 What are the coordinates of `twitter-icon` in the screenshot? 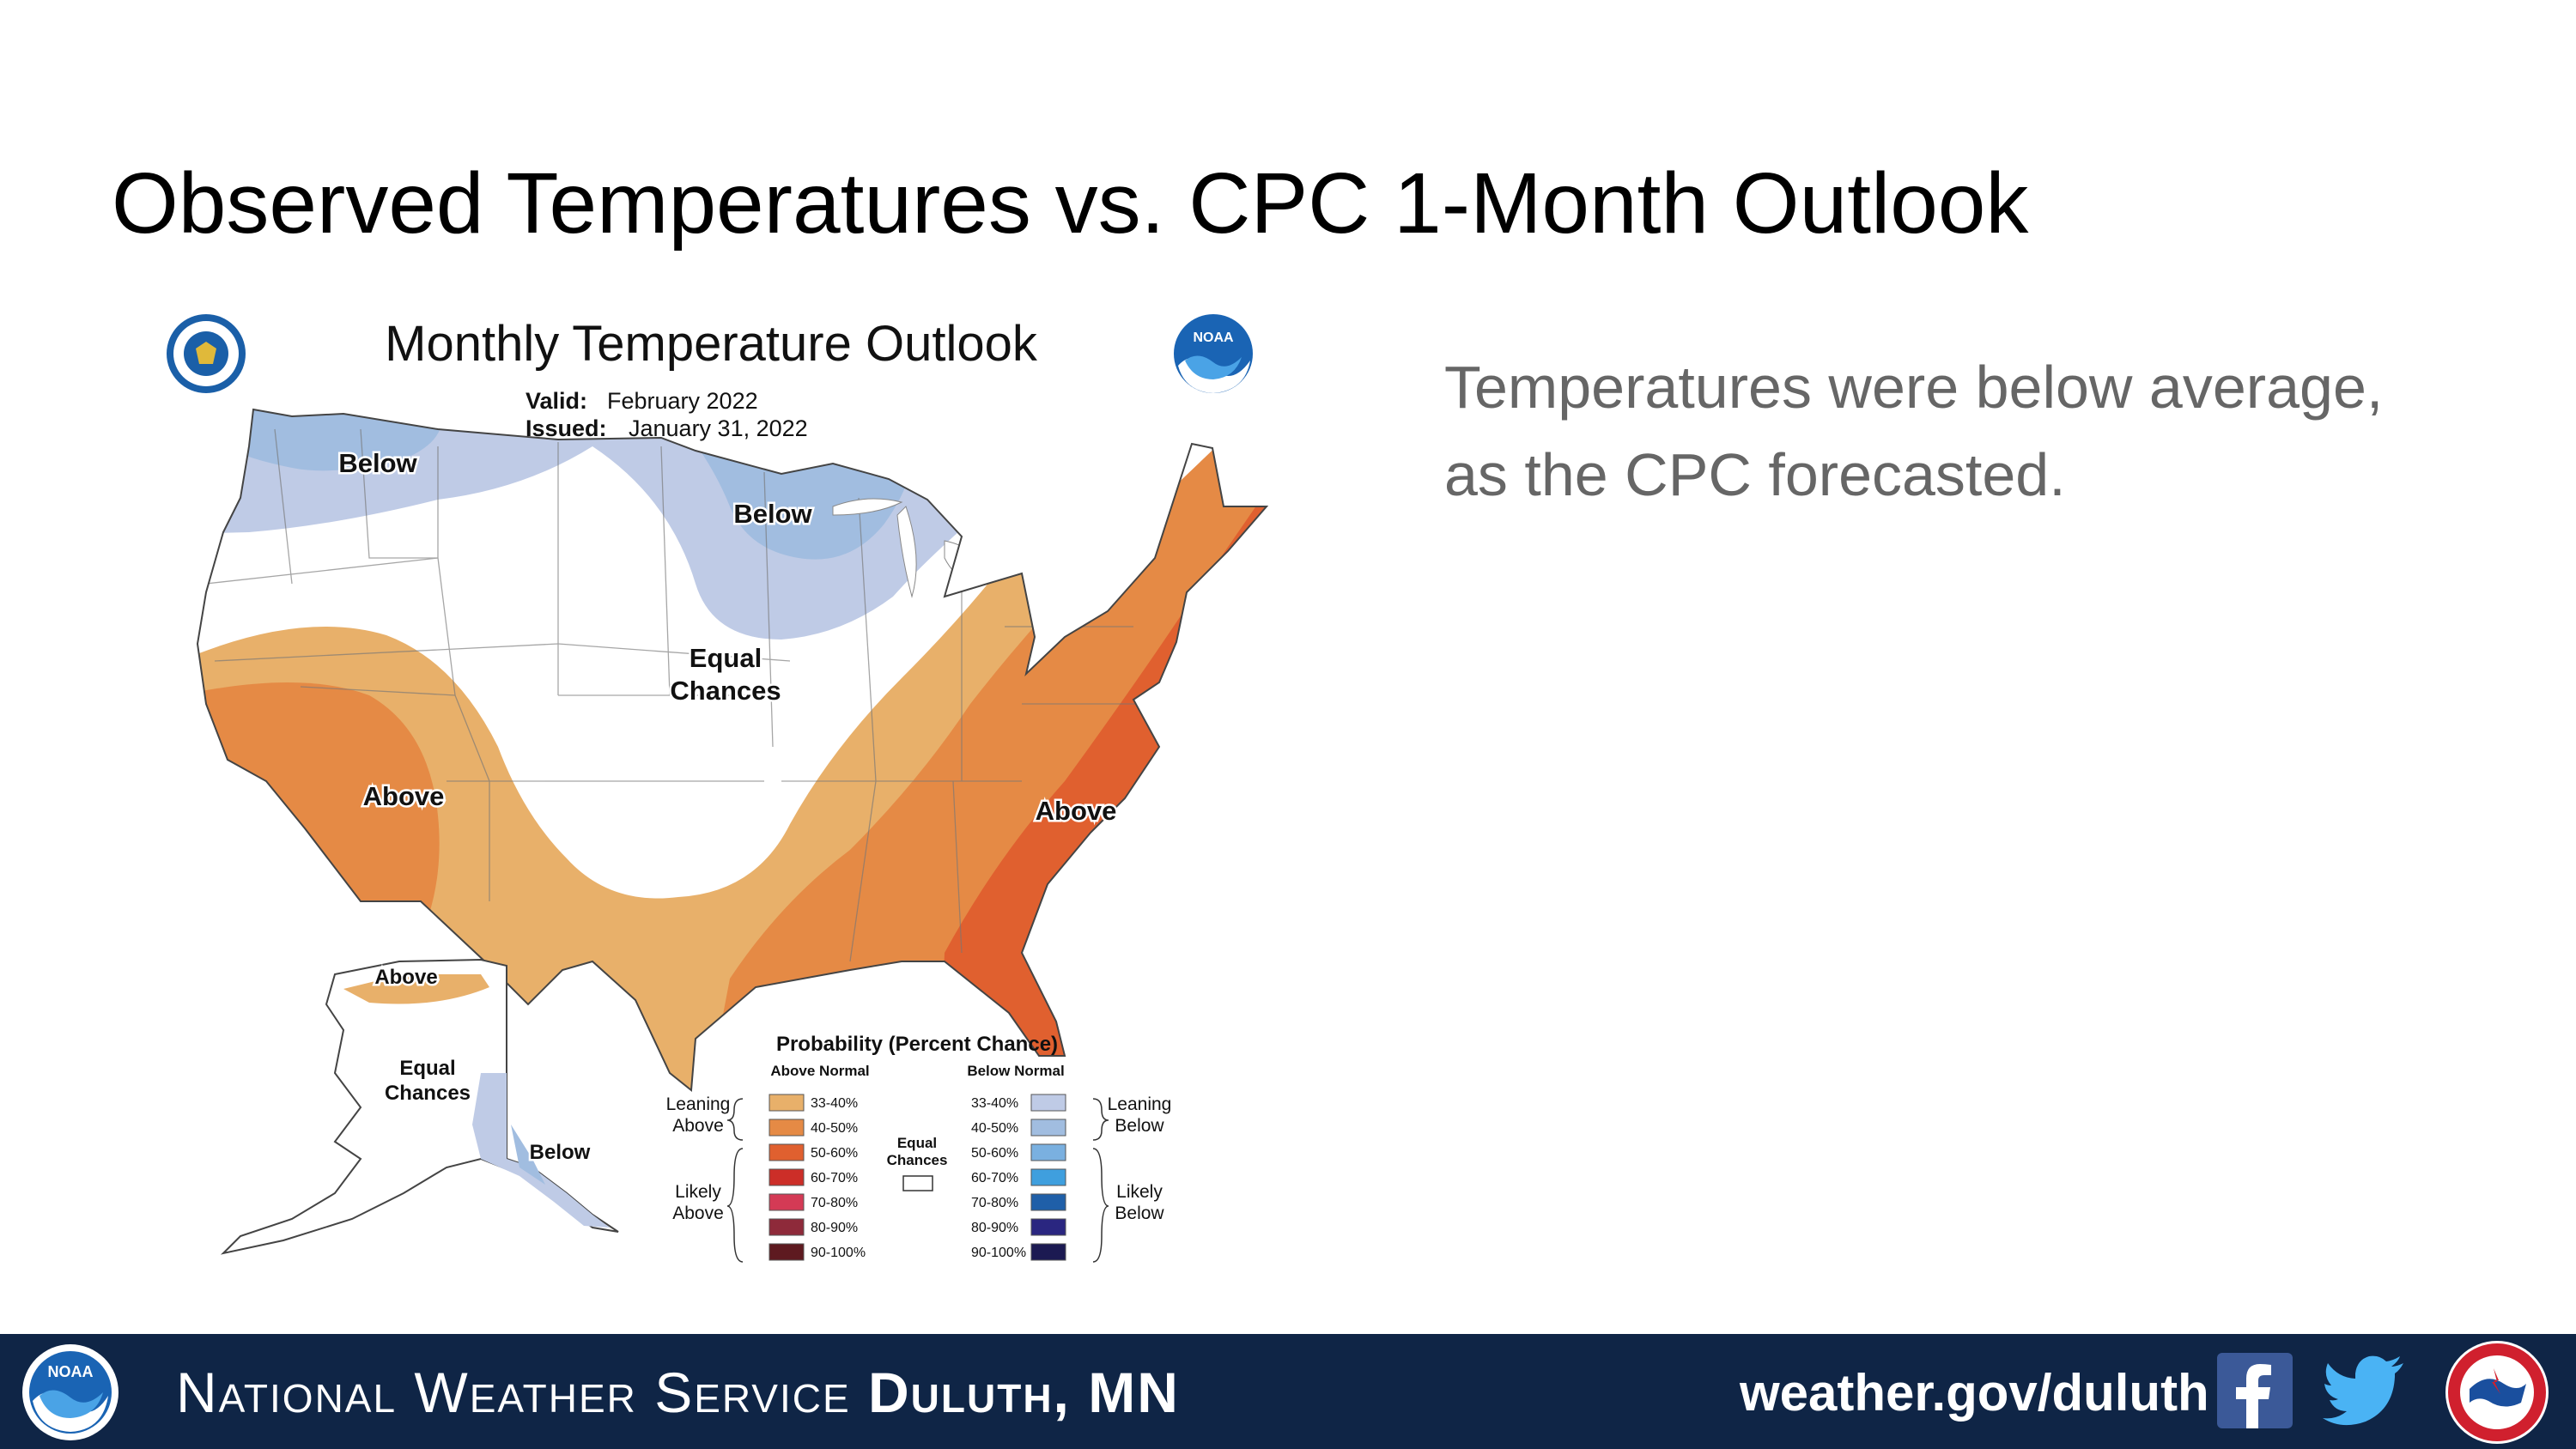 It's located at (2364, 1391).